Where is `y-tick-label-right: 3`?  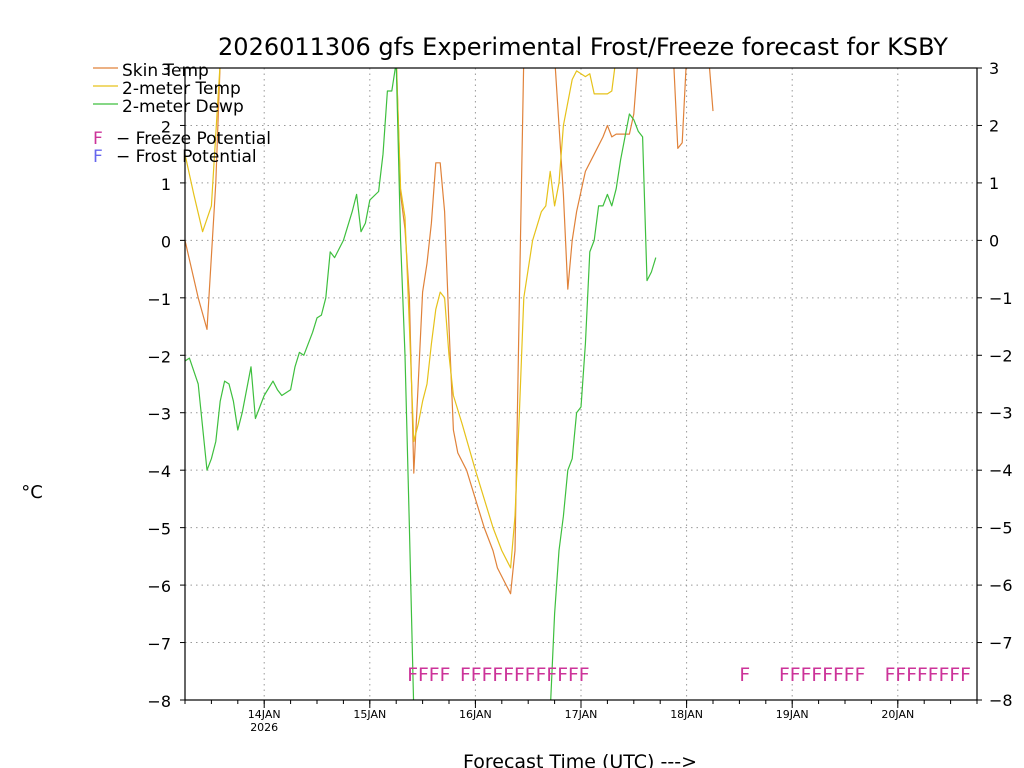
y-tick-label-right: 3 is located at coordinates (994, 68).